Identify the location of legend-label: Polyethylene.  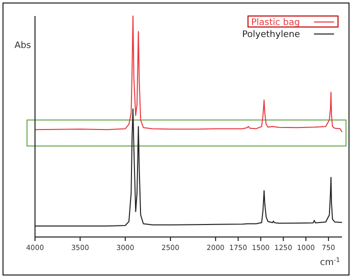
(271, 35).